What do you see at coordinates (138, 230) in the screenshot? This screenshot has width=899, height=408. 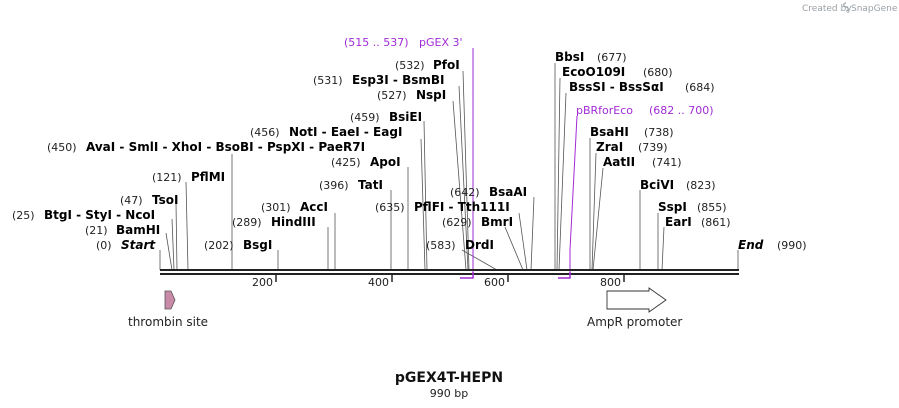 I see `site-name: BamHI` at bounding box center [138, 230].